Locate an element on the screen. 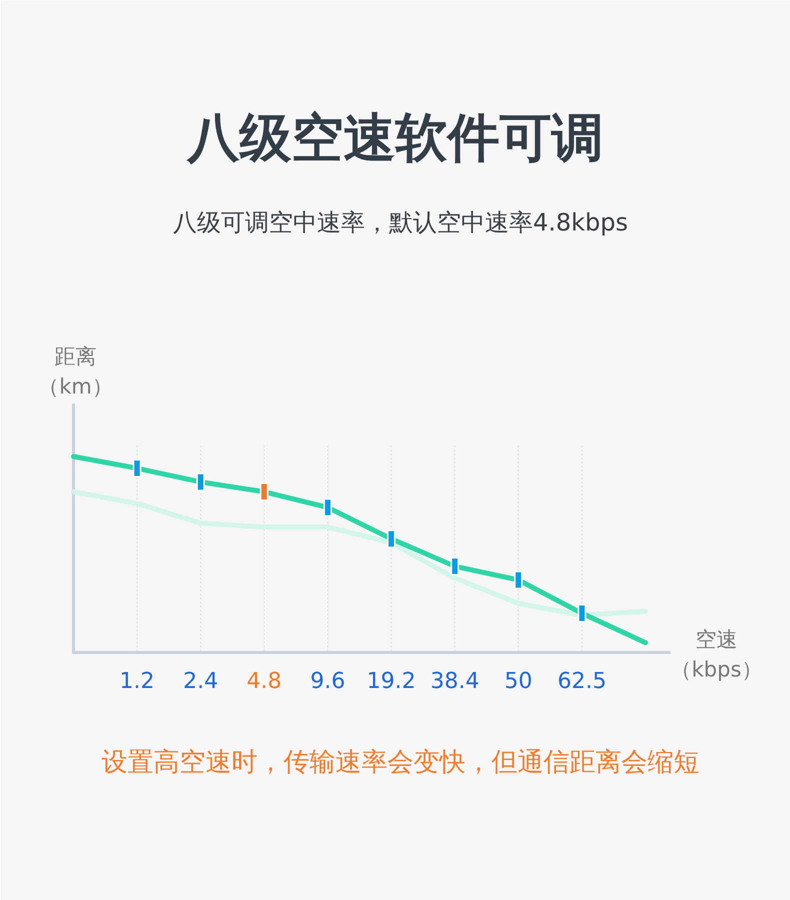  x-tick-label: 2.4 is located at coordinates (200, 681).